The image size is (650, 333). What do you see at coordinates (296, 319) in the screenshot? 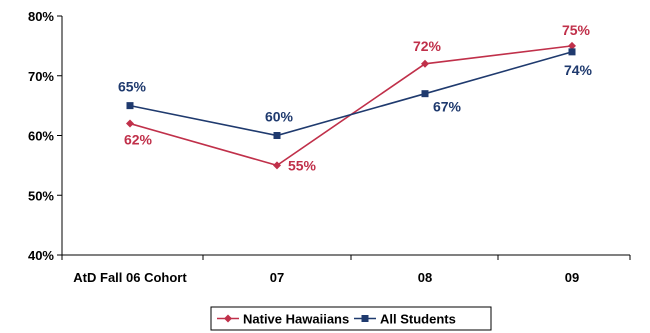
I see `legend-label: Native Hawaiians` at bounding box center [296, 319].